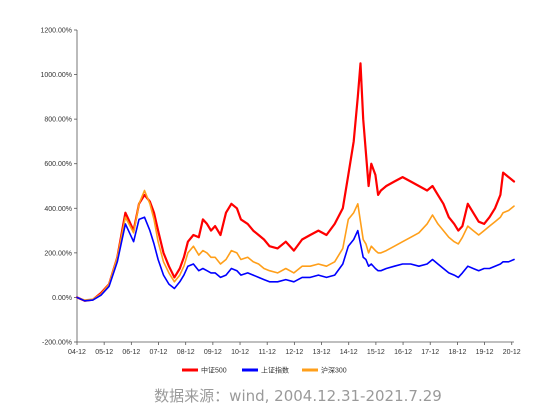  I want to click on x-tick-label: 14-12, so click(349, 352).